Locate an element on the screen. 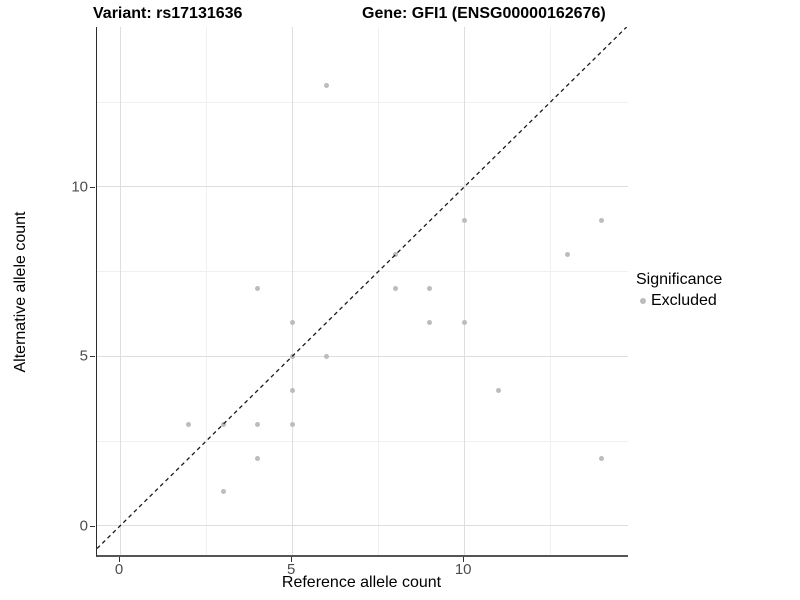 The width and height of the screenshot is (800, 600). plot-title-gene: Gene: GFI1 (ENSG00000162676) is located at coordinates (484, 13).